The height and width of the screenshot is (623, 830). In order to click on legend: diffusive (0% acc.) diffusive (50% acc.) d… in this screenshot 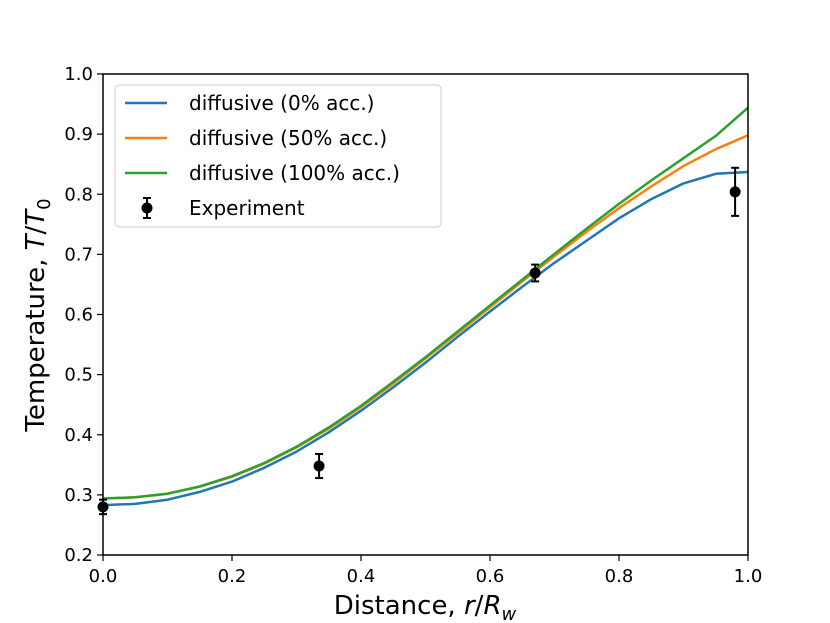, I will do `click(278, 156)`.